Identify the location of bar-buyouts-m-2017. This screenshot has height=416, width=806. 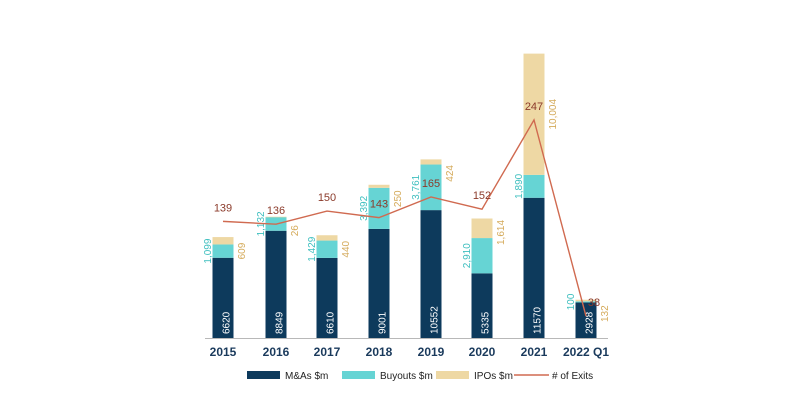
(327, 249).